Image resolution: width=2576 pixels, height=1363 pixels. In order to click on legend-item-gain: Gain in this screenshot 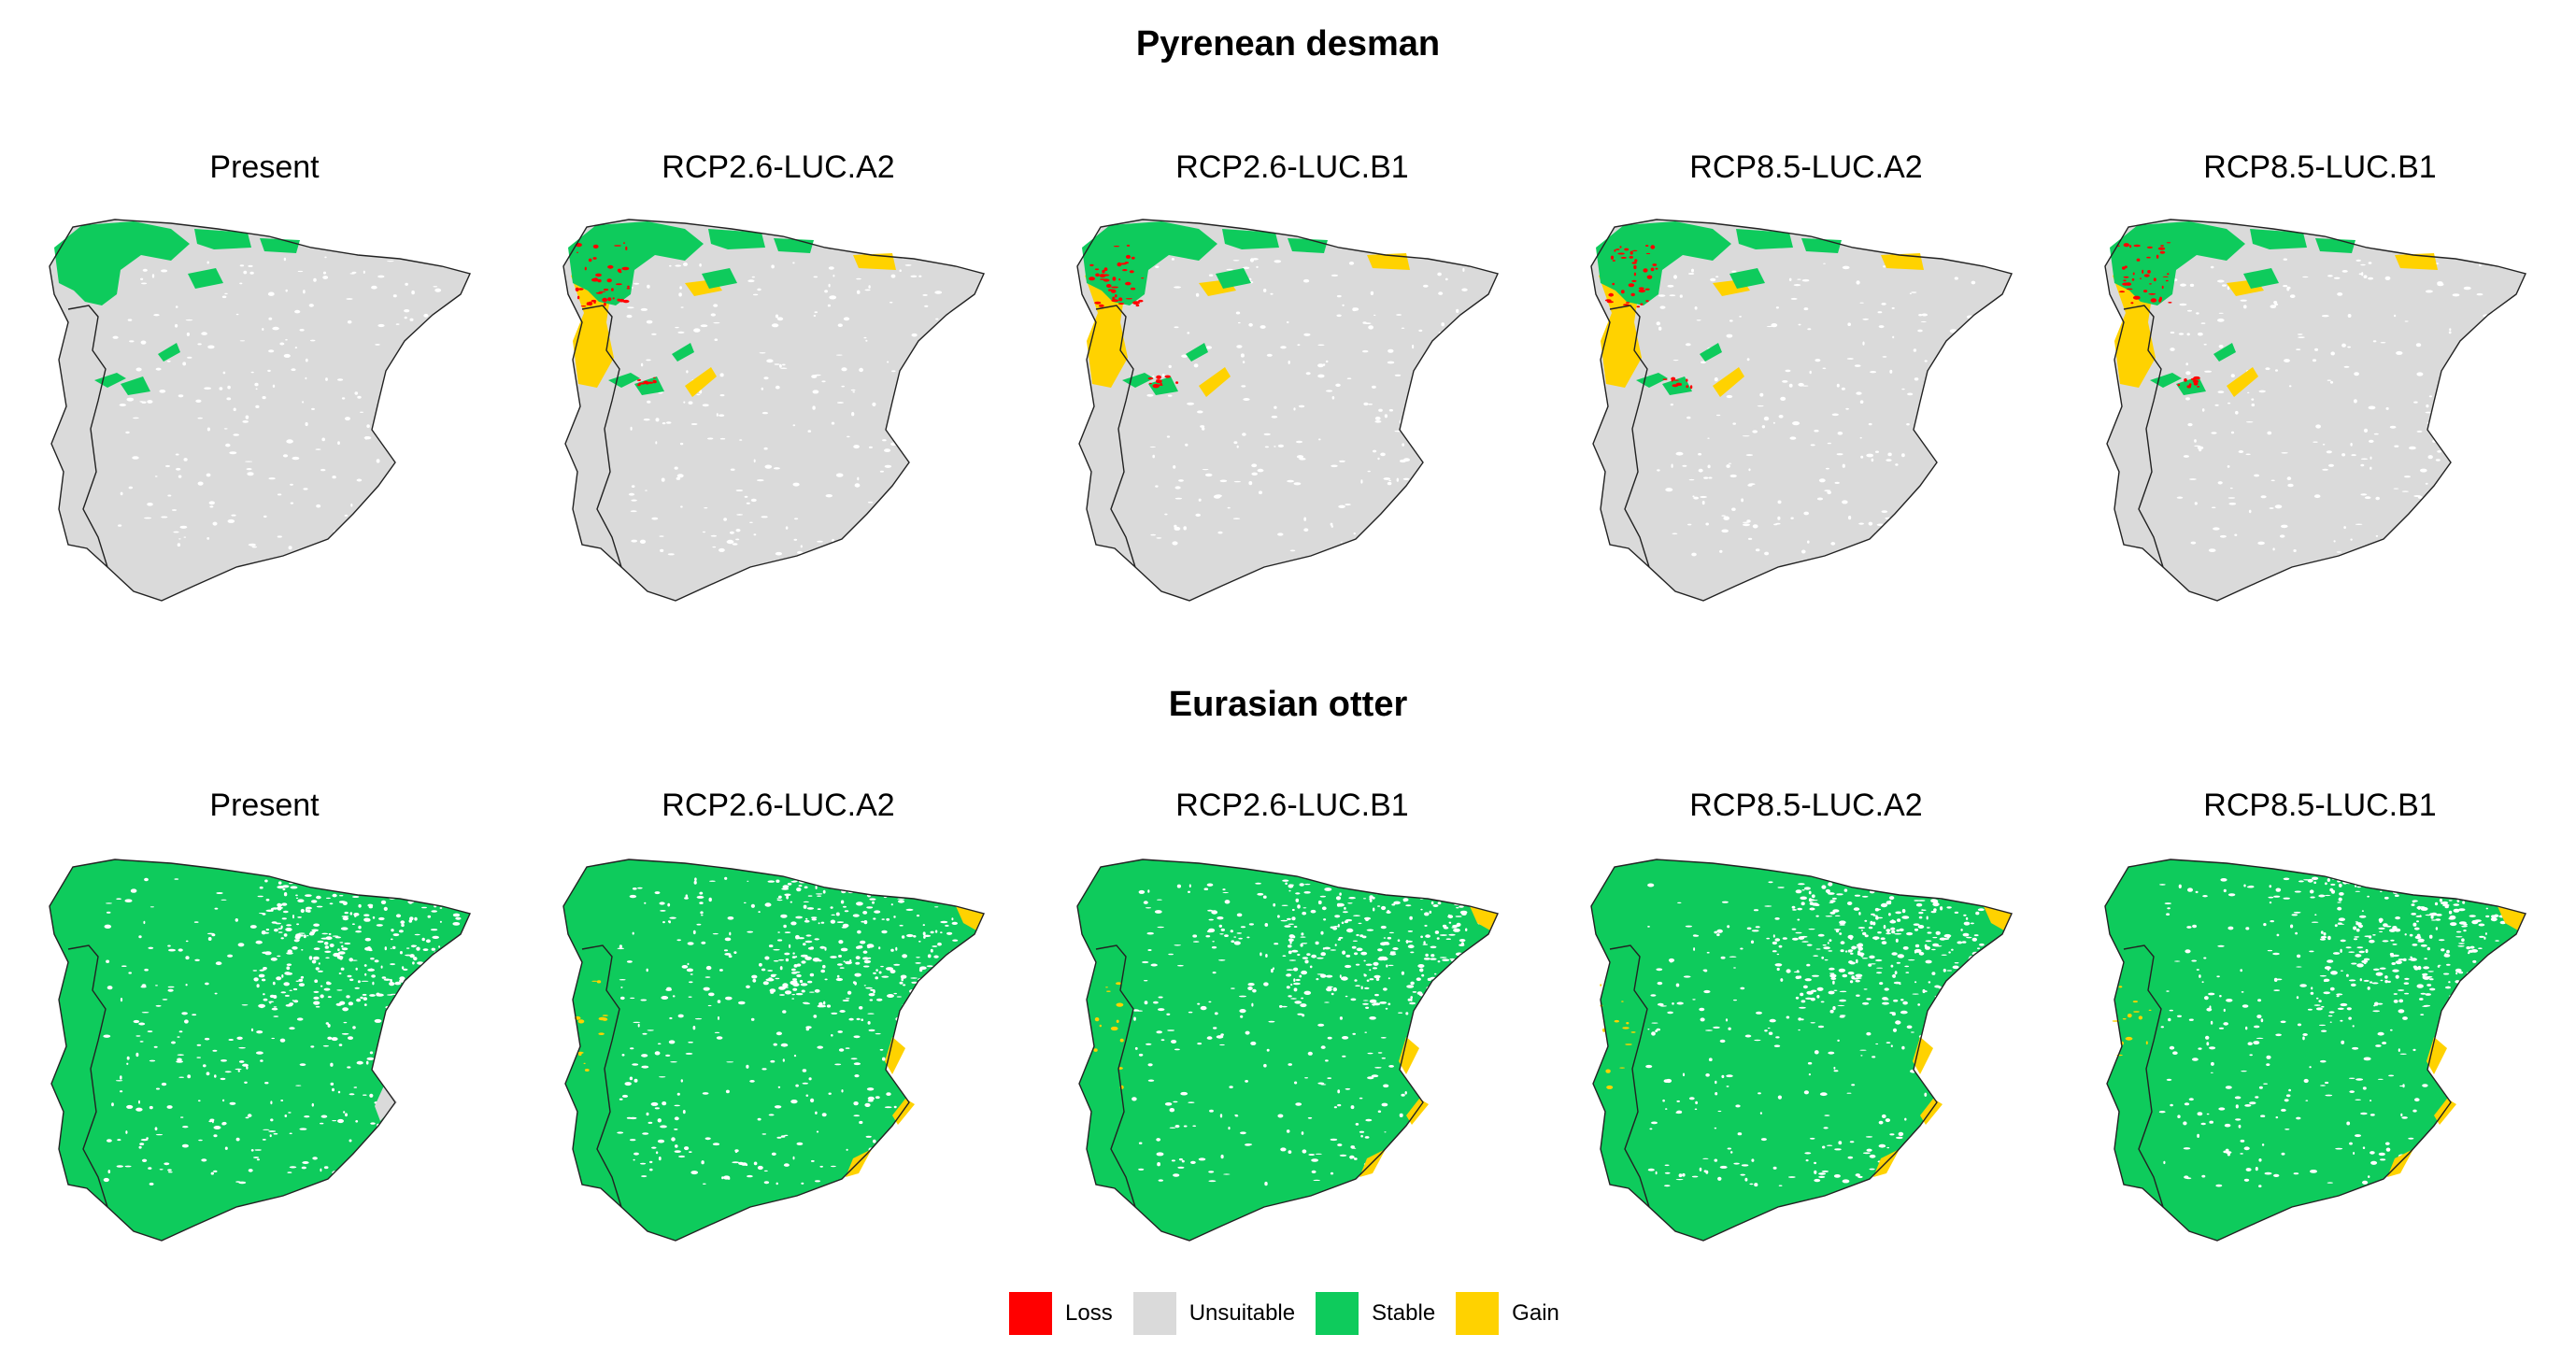, I will do `click(1507, 1313)`.